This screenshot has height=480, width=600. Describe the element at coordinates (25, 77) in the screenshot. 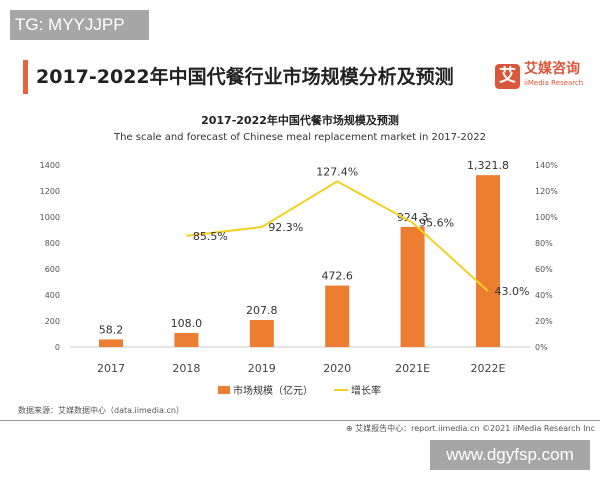

I see `title-accent` at that location.